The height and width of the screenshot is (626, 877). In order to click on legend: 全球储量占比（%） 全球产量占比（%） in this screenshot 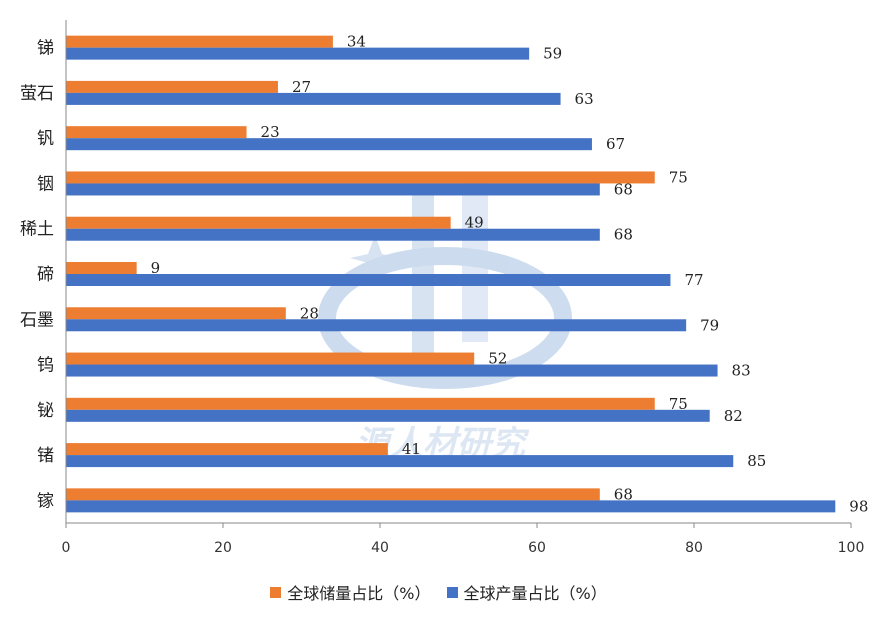, I will do `click(438, 592)`.